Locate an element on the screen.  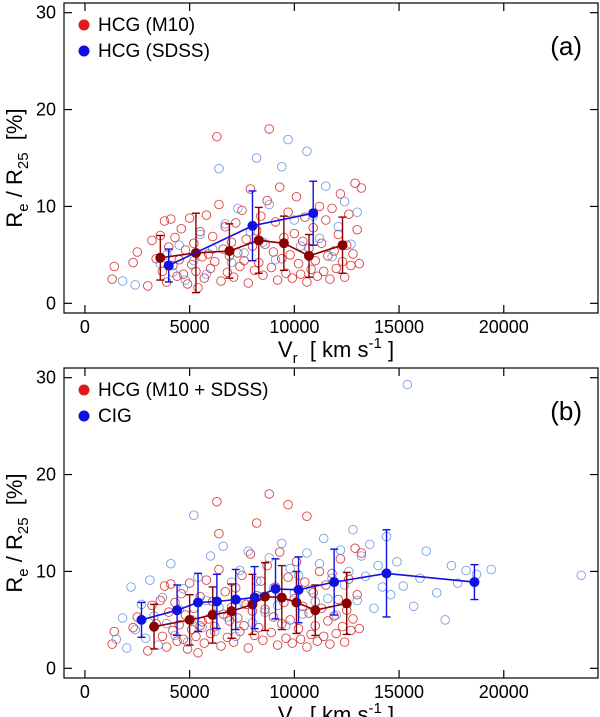
panel-label: (b) is located at coordinates (566, 411).